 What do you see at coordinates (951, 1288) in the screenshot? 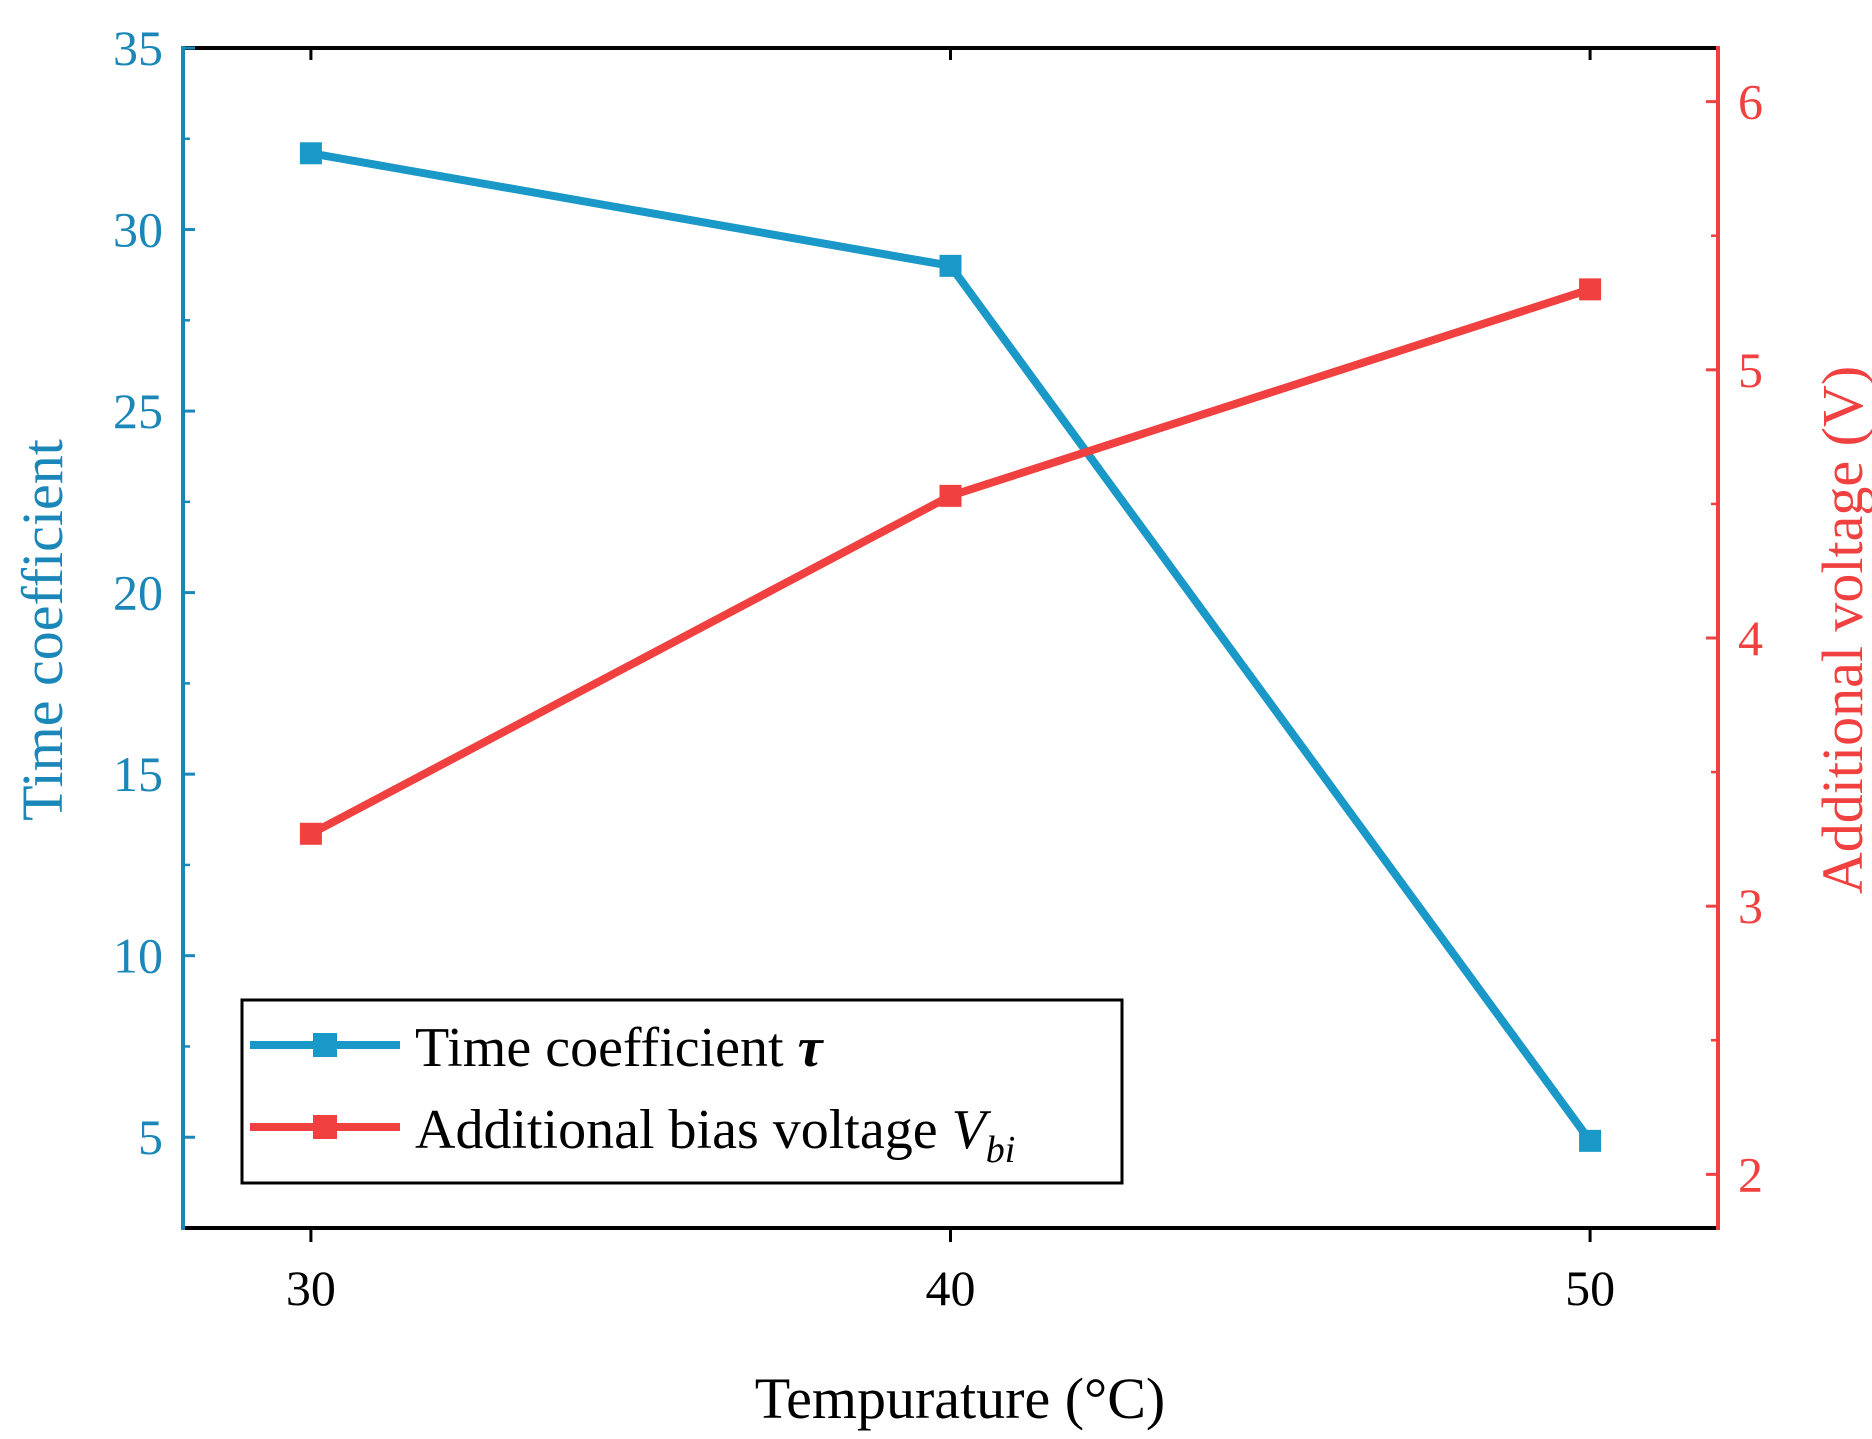
I see `x-tick-label: 40` at bounding box center [951, 1288].